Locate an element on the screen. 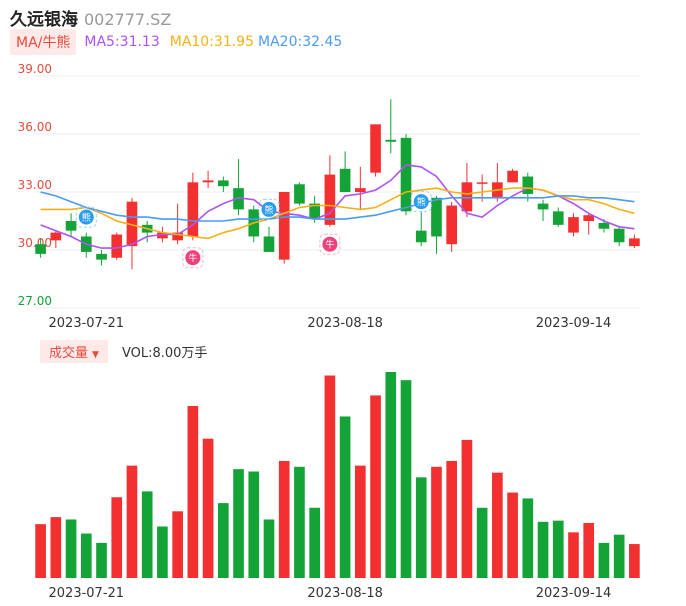 The height and width of the screenshot is (606, 686). ma20-line is located at coordinates (337, 206).